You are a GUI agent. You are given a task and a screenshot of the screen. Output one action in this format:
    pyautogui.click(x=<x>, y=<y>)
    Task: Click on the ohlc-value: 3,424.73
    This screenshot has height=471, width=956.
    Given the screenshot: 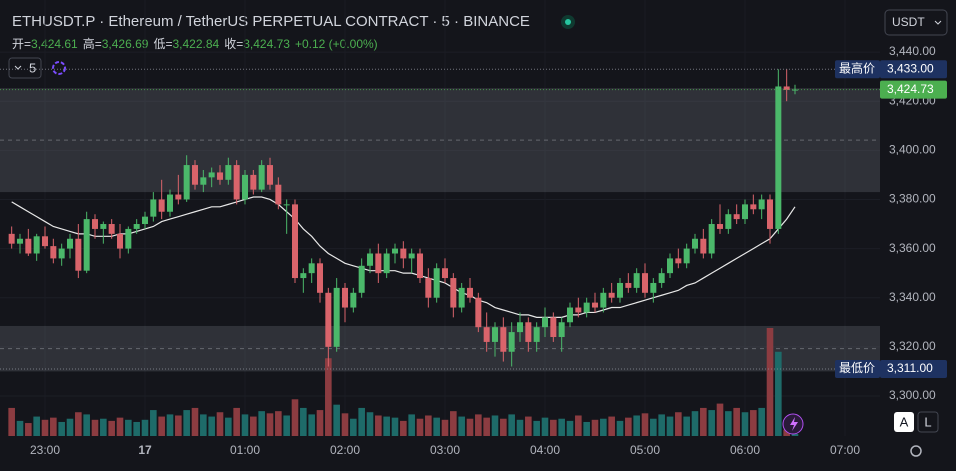 What is the action you would take?
    pyautogui.click(x=266, y=44)
    